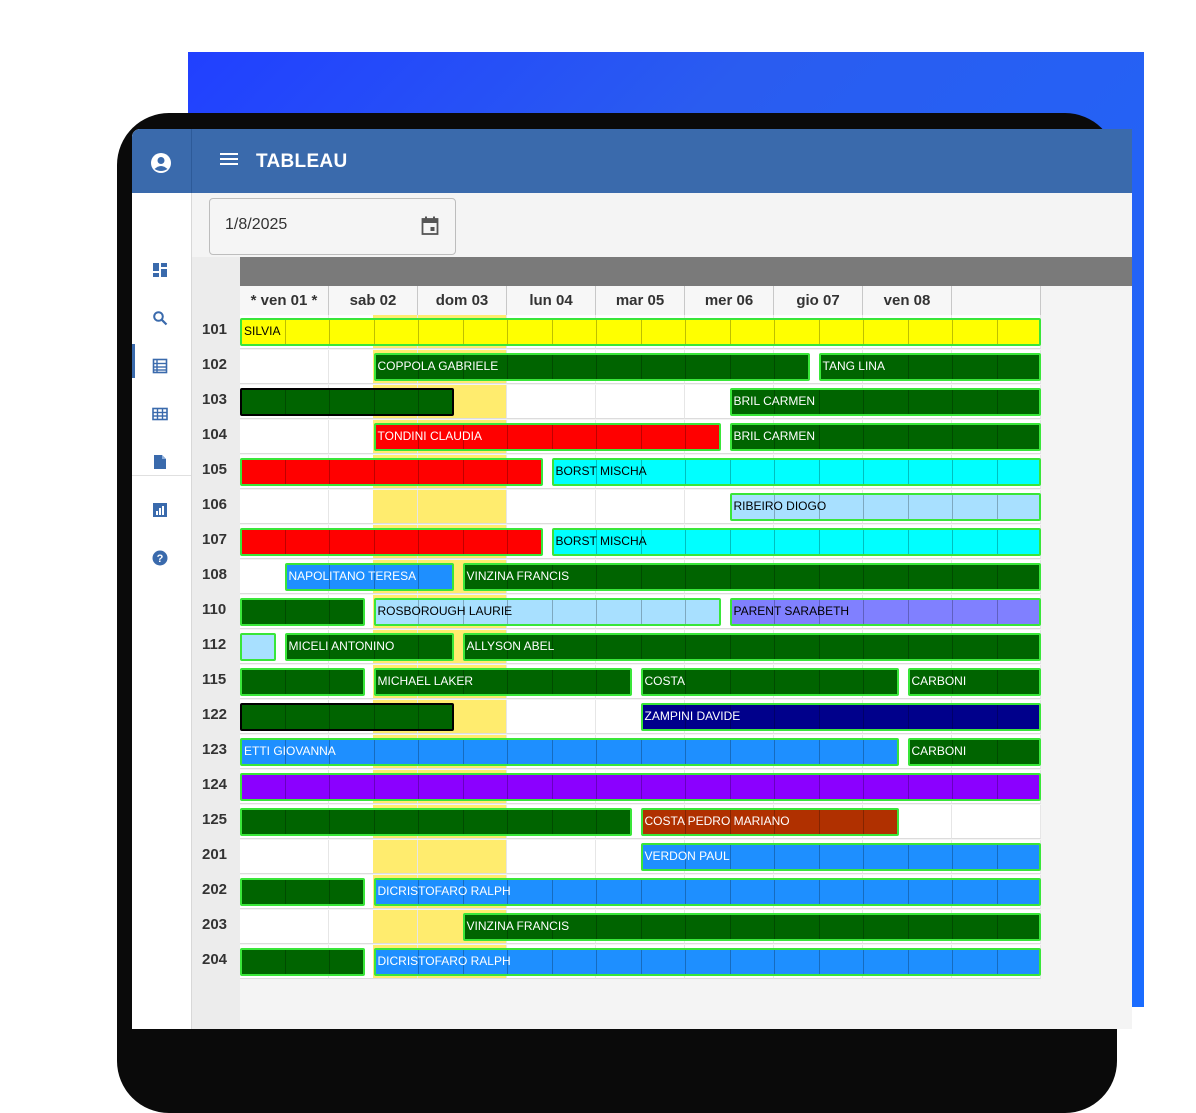 This screenshot has width=1196, height=1113. I want to click on booking-bar: MICHAEL LAKER, so click(502, 682).